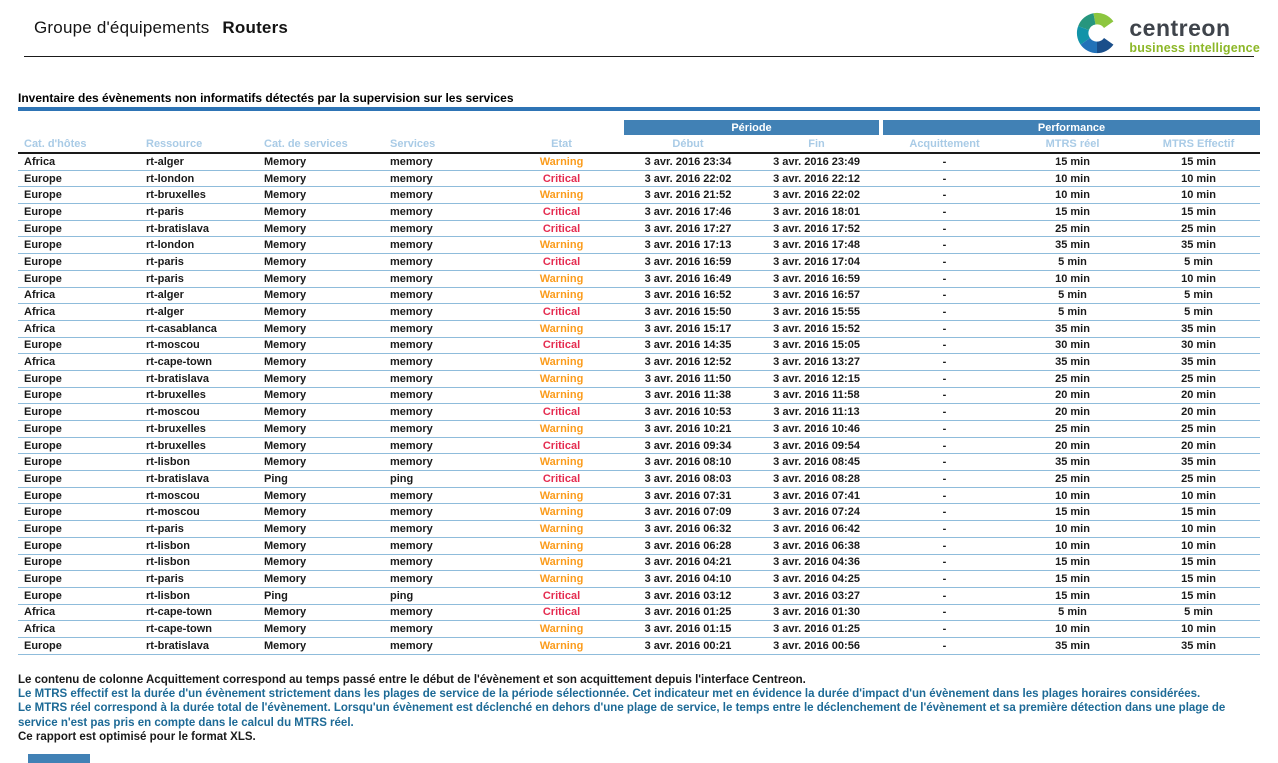  I want to click on column-header-ack: Acquittement, so click(945, 144).